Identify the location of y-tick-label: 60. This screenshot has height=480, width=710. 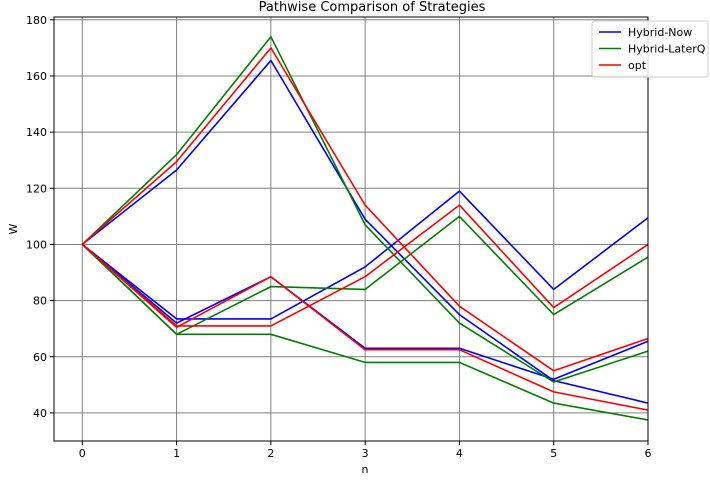
(40, 357).